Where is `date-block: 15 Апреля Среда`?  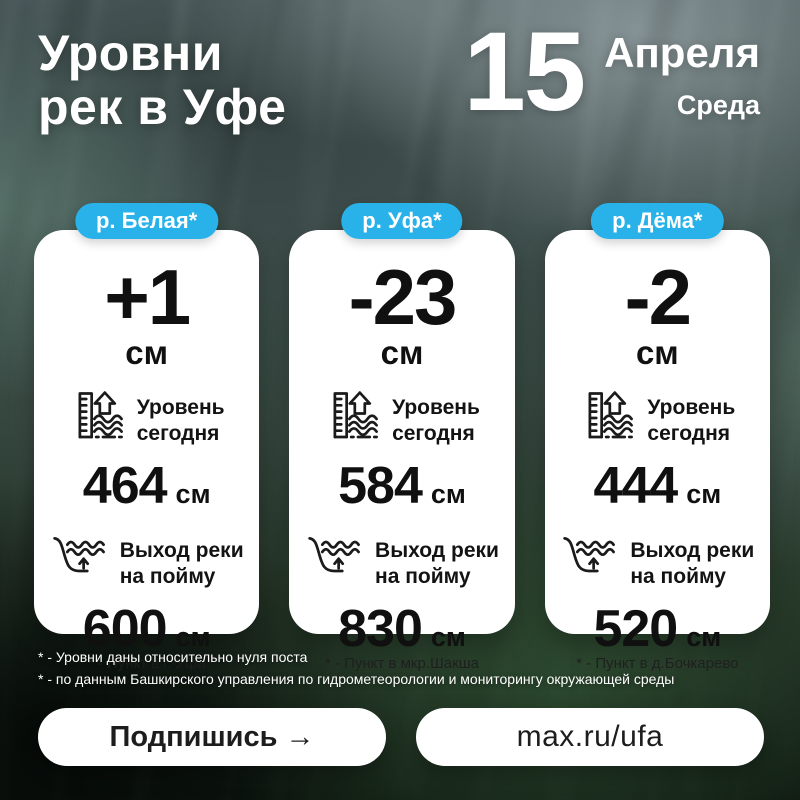 date-block: 15 Апреля Среда is located at coordinates (611, 71).